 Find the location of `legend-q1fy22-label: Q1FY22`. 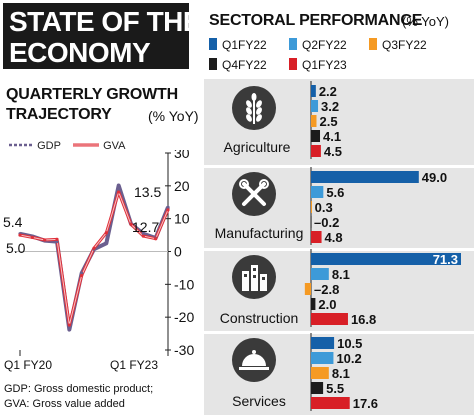

legend-q1fy22-label: Q1FY22 is located at coordinates (244, 45).